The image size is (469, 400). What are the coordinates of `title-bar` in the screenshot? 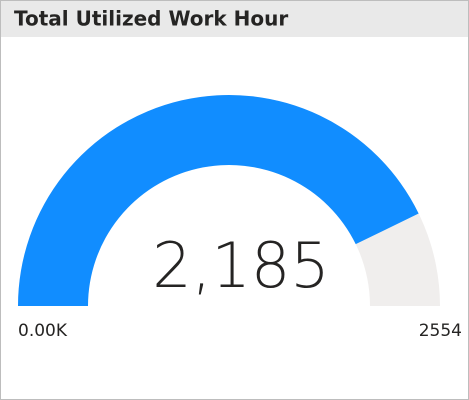 It's located at (234, 19).